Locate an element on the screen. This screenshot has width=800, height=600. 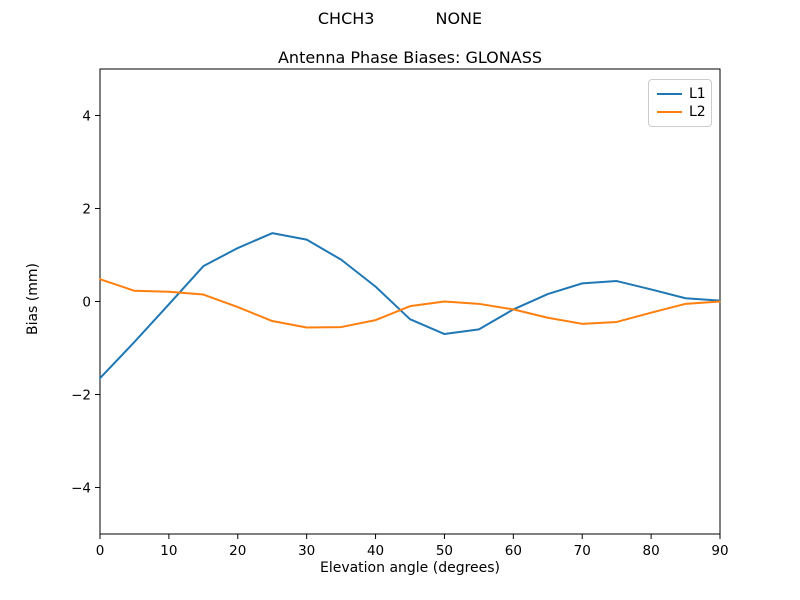
legend-label: L2 is located at coordinates (697, 112).